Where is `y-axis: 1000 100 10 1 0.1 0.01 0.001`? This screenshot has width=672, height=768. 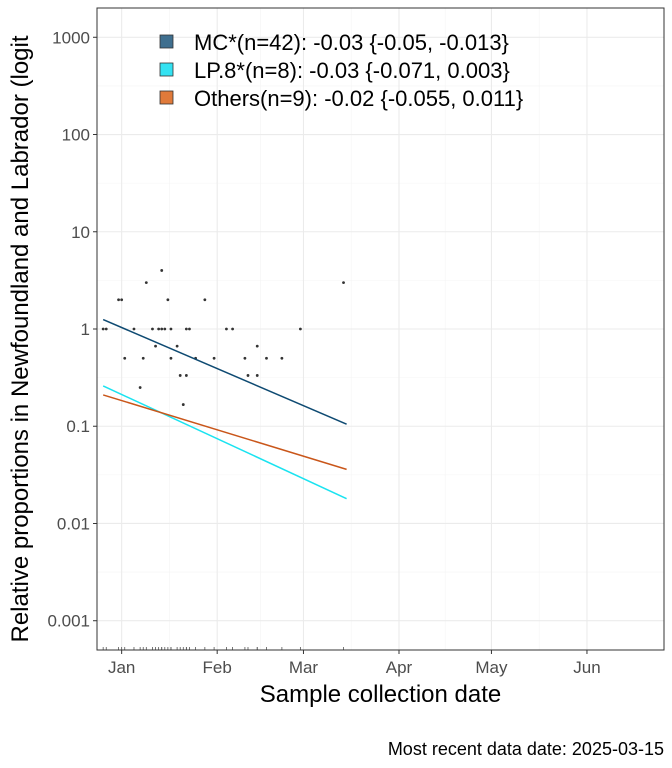 y-axis: 1000 100 10 1 0.1 0.01 0.001 is located at coordinates (72, 329).